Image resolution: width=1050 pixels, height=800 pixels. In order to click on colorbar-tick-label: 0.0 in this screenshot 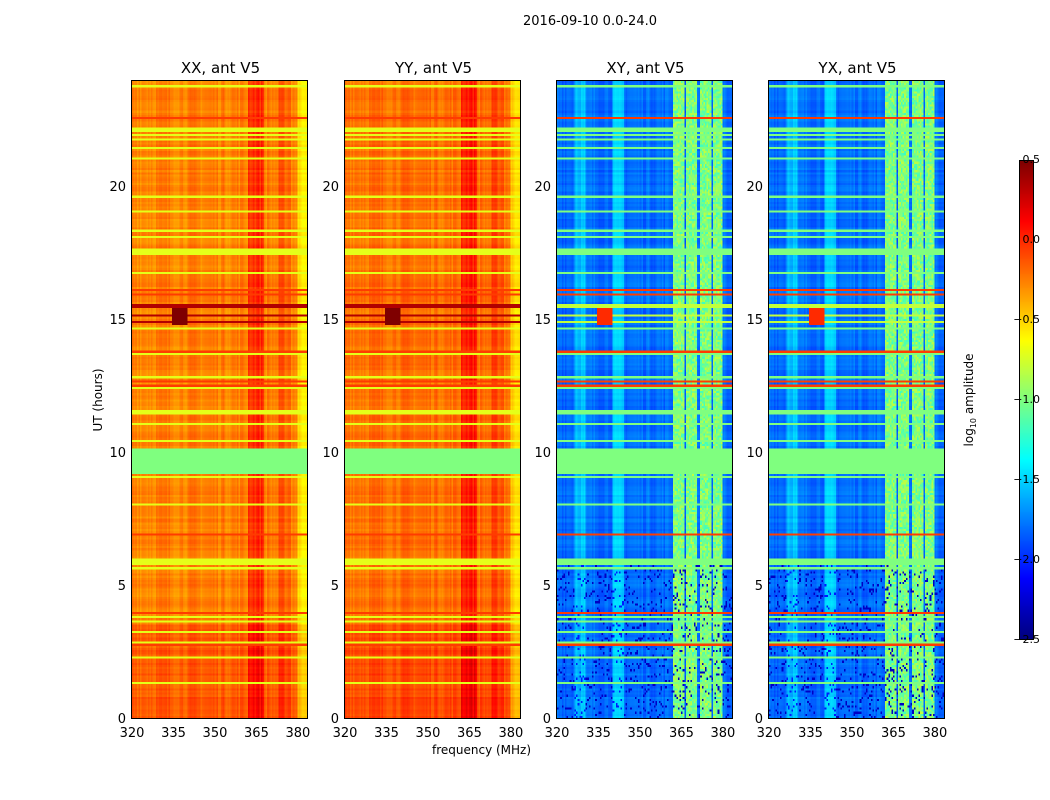, I will do `click(1031, 239)`.